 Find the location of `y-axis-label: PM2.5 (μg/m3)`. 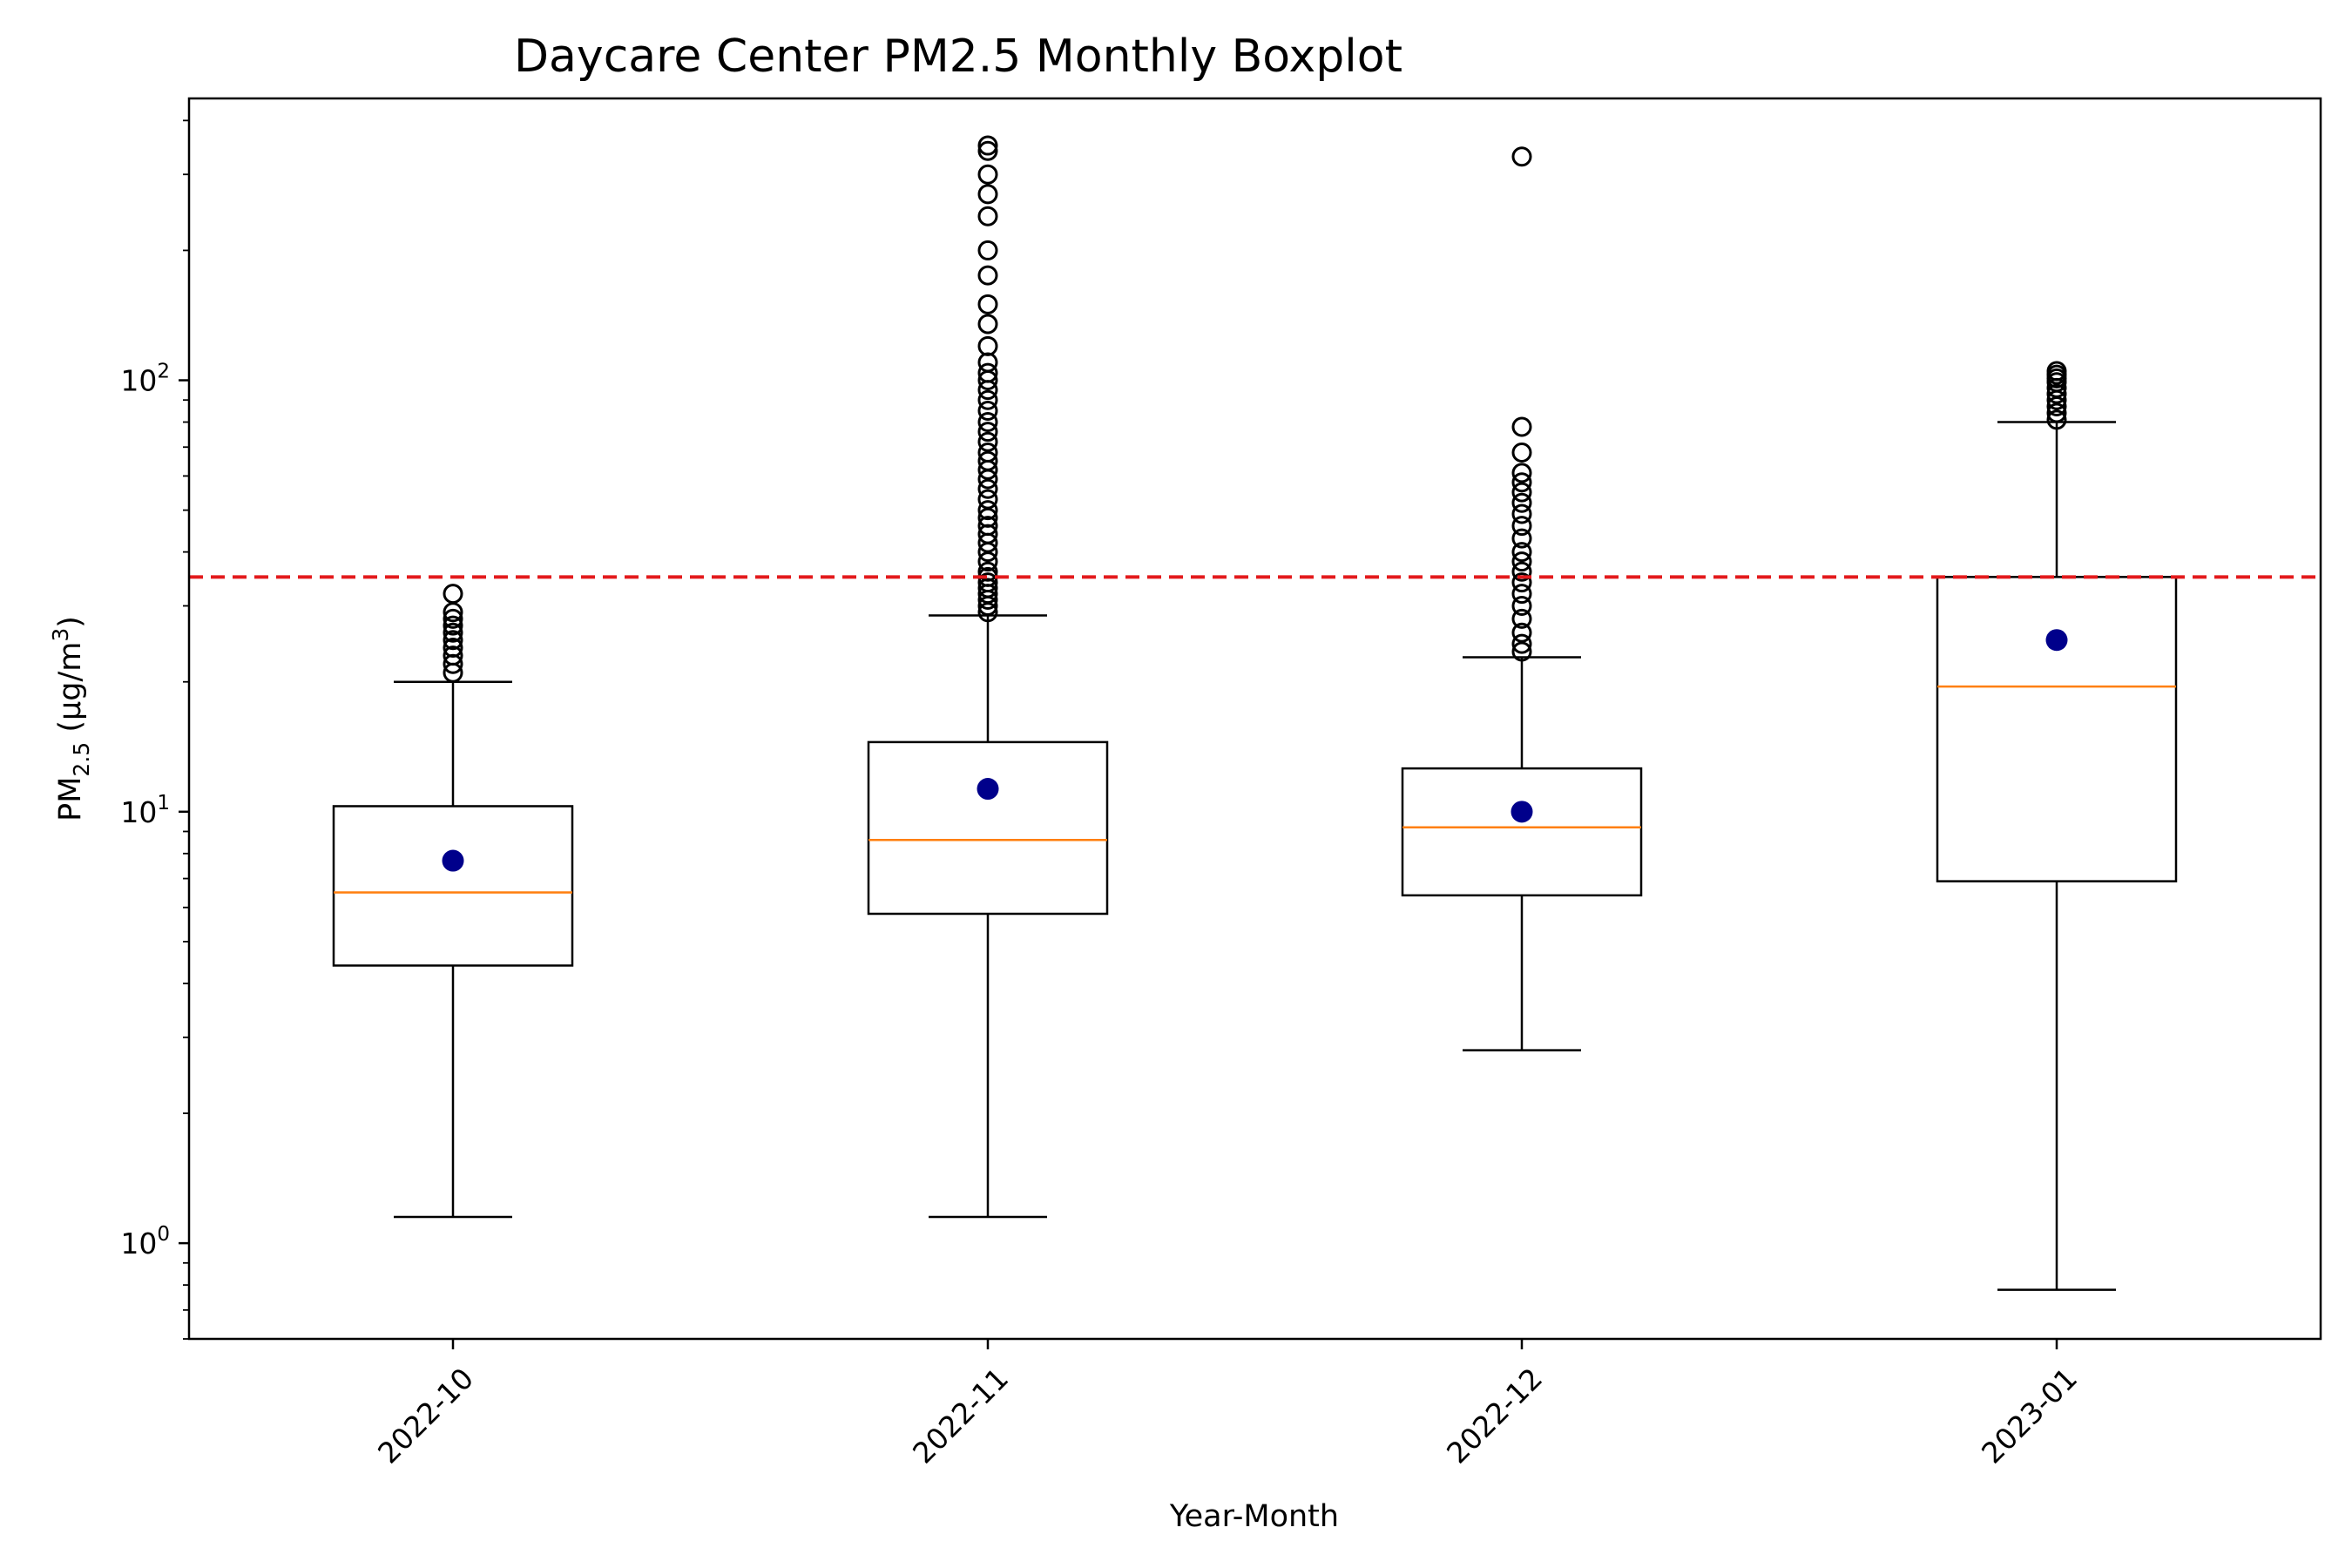

y-axis-label: PM2.5 (μg/m3) is located at coordinates (71, 718).